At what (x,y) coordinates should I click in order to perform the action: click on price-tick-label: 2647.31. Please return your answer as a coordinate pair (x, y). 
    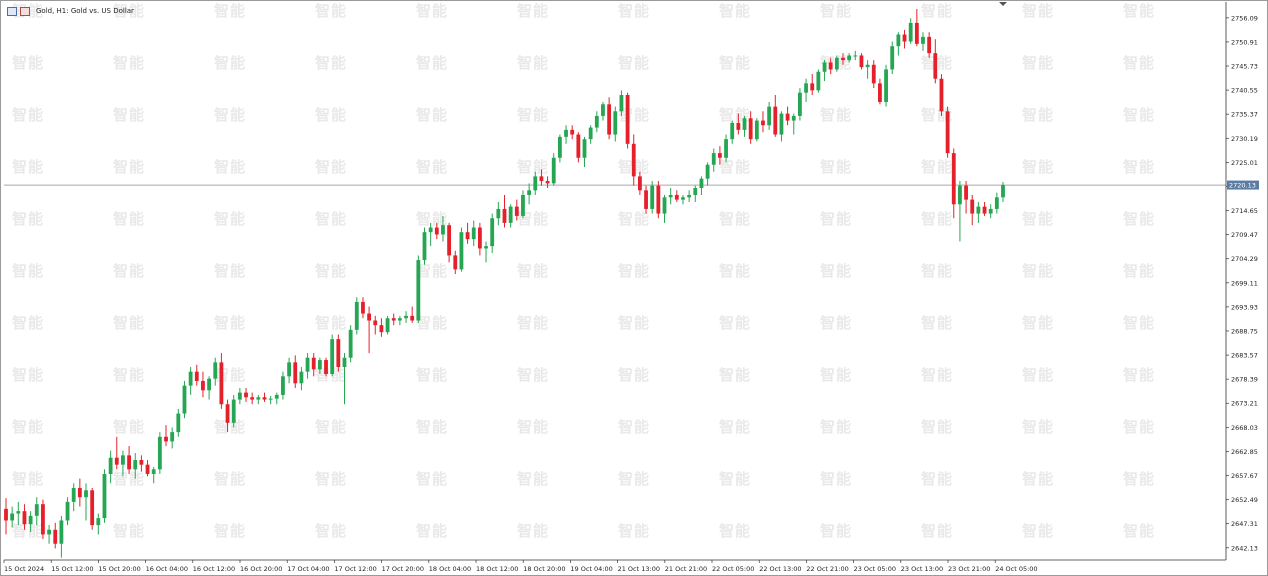
    Looking at the image, I should click on (1244, 524).